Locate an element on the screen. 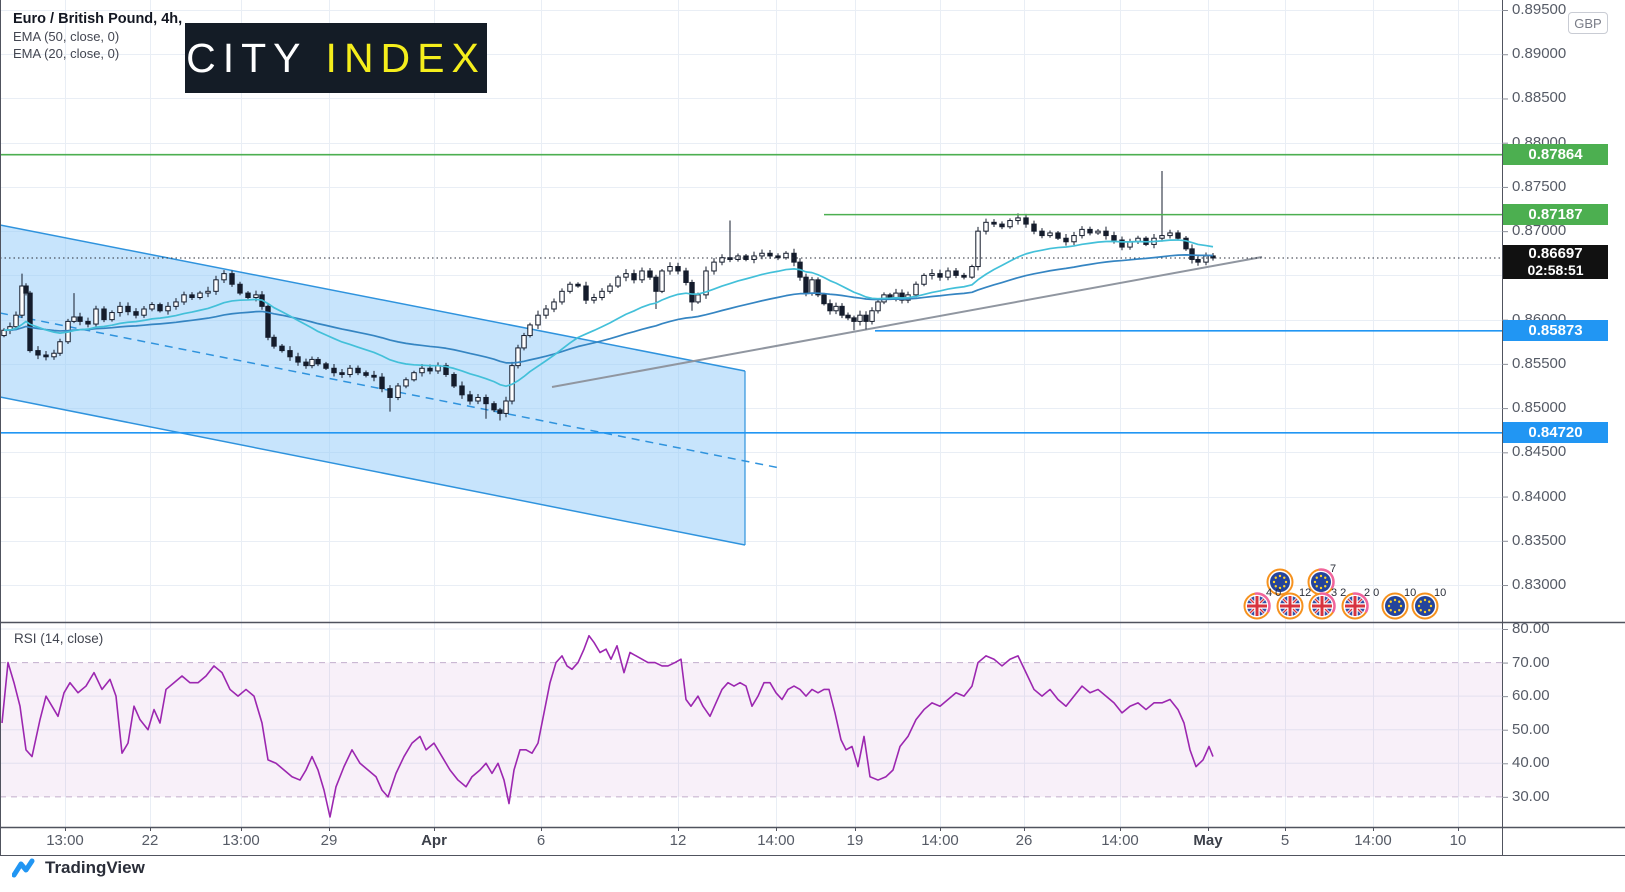 This screenshot has height=892, width=1625. indicator-label-ema20: EMA (20, close, 0) is located at coordinates (66, 53).